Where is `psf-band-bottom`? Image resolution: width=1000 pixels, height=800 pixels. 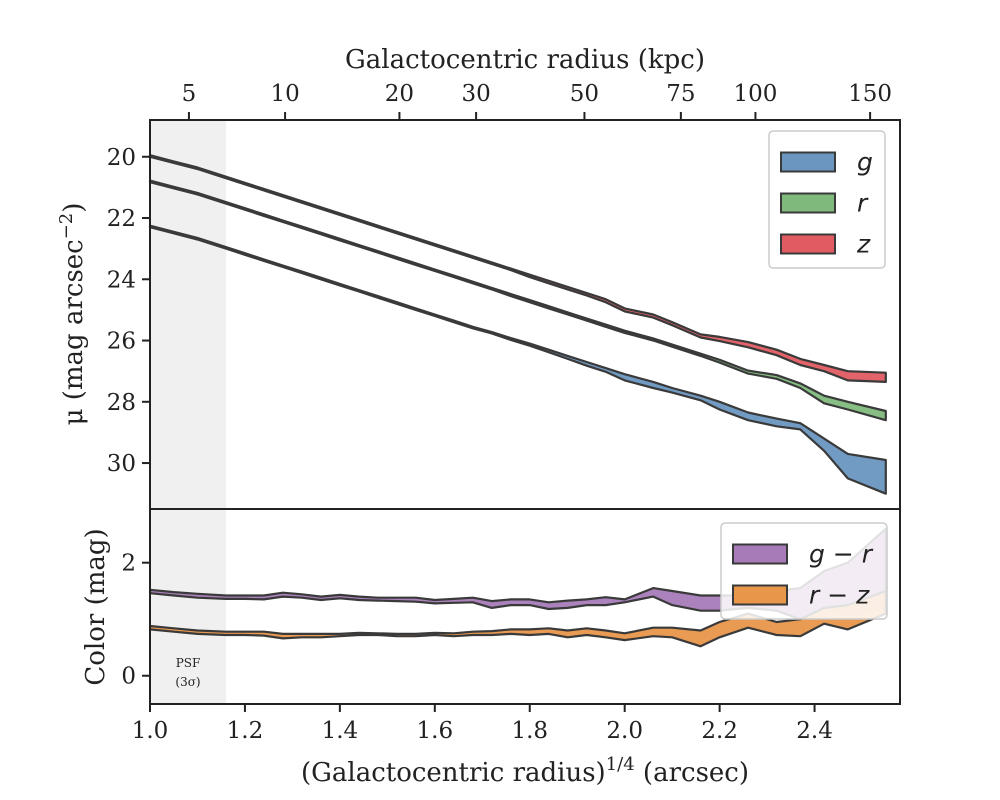 psf-band-bottom is located at coordinates (188, 606).